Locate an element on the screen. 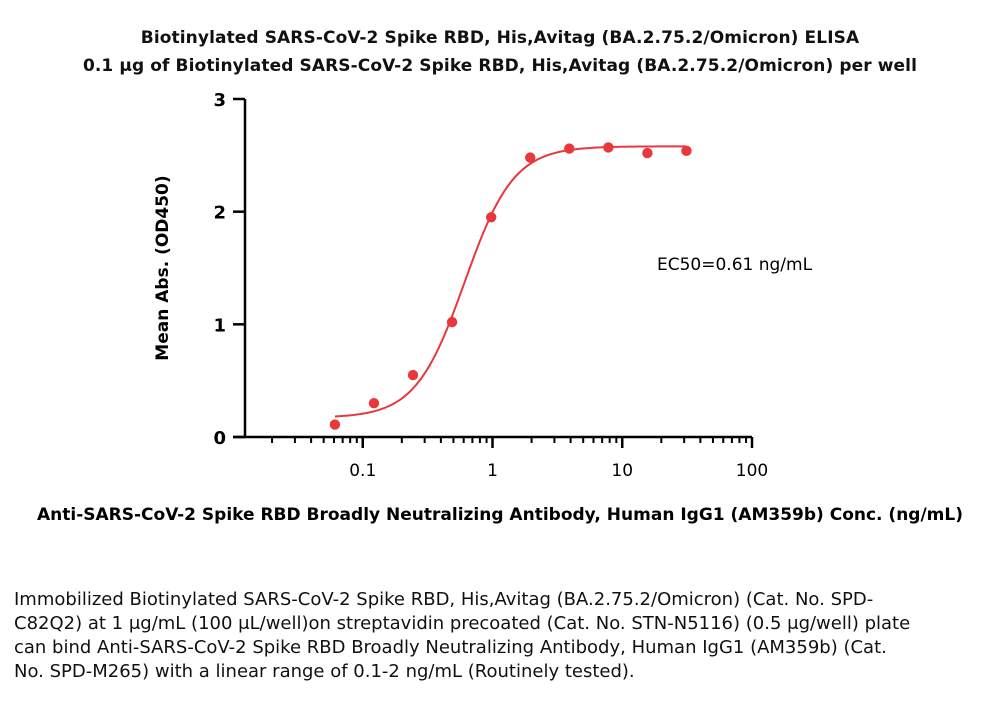  y-tick-label: 3 is located at coordinates (219, 100).